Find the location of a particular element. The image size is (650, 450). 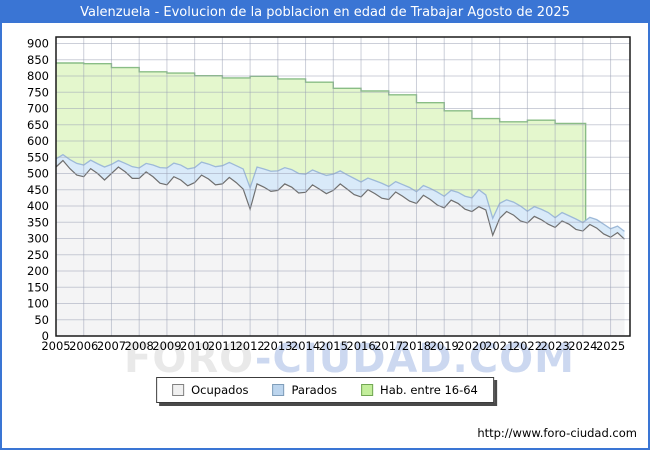

x-tick-label: 2020 is located at coordinates (471, 346).